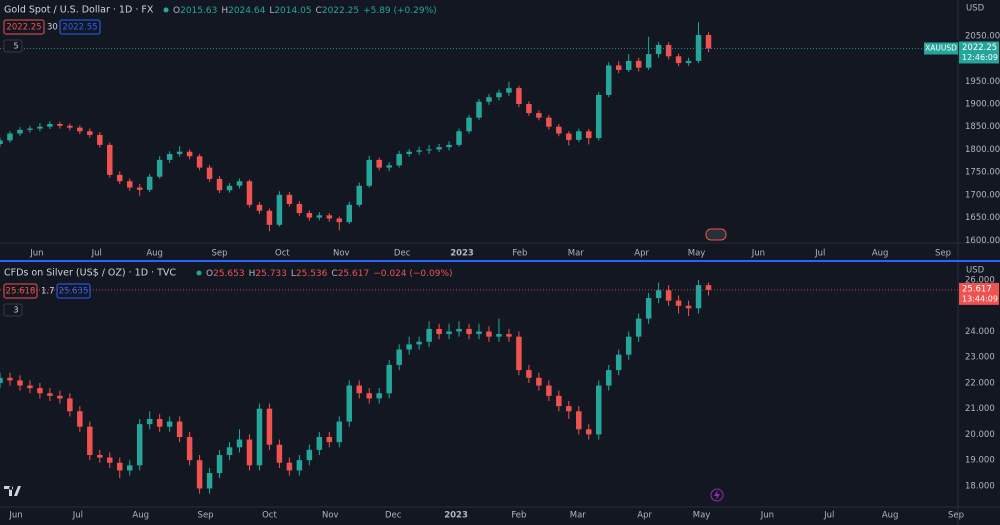  I want to click on badge: 2022.25, so click(23, 28).